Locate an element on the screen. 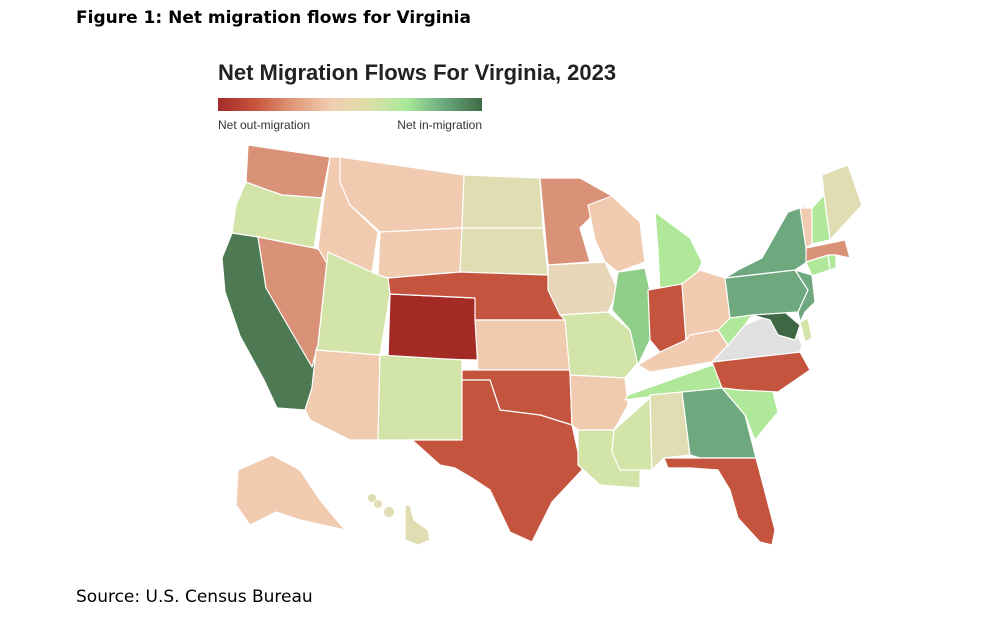  state-fl is located at coordinates (719, 501).